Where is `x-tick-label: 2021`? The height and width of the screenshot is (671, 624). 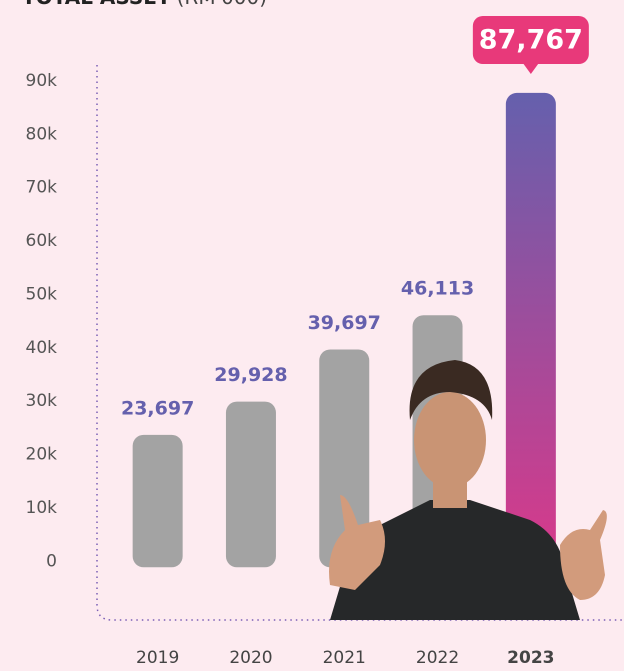 x-tick-label: 2021 is located at coordinates (344, 658).